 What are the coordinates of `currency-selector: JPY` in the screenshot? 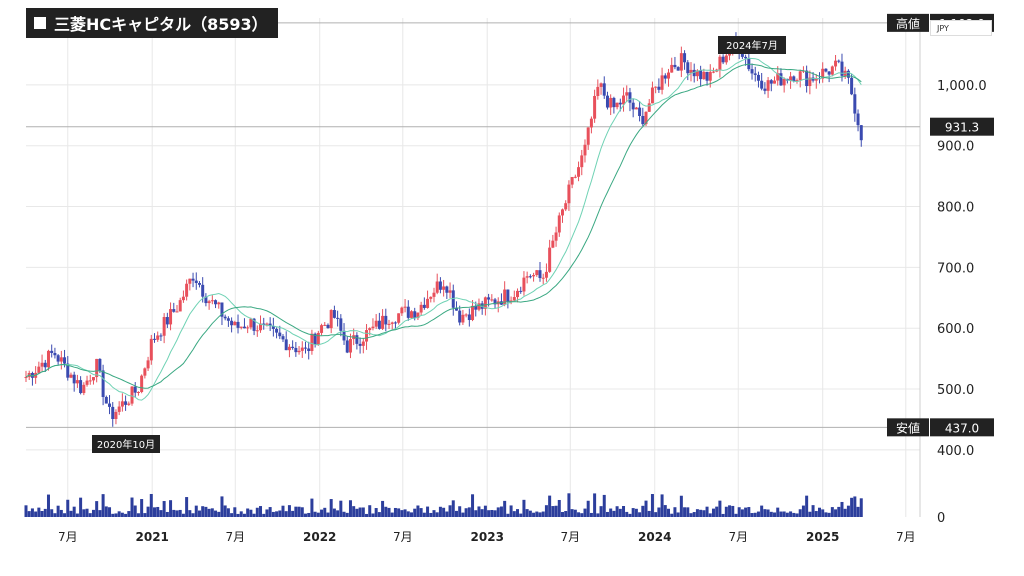 It's located at (961, 28).